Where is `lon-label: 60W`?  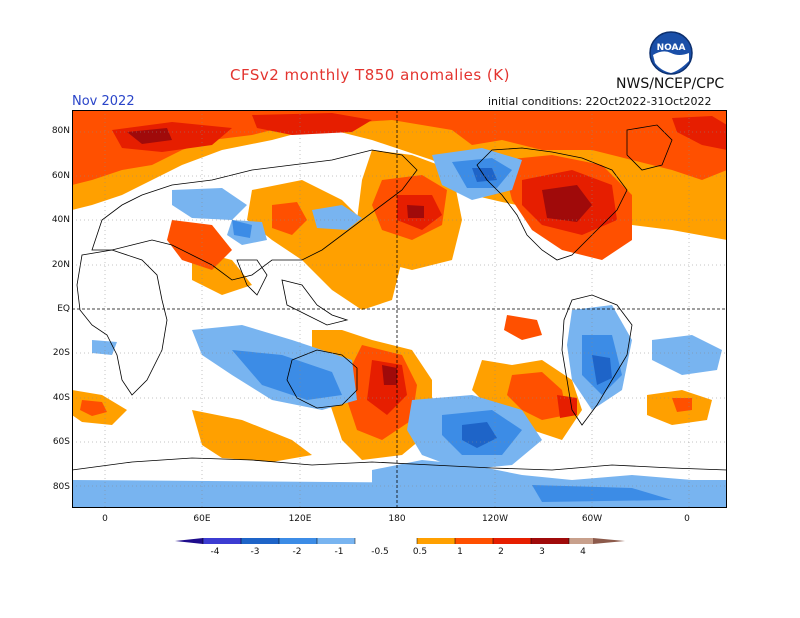
lon-label: 60W is located at coordinates (592, 519).